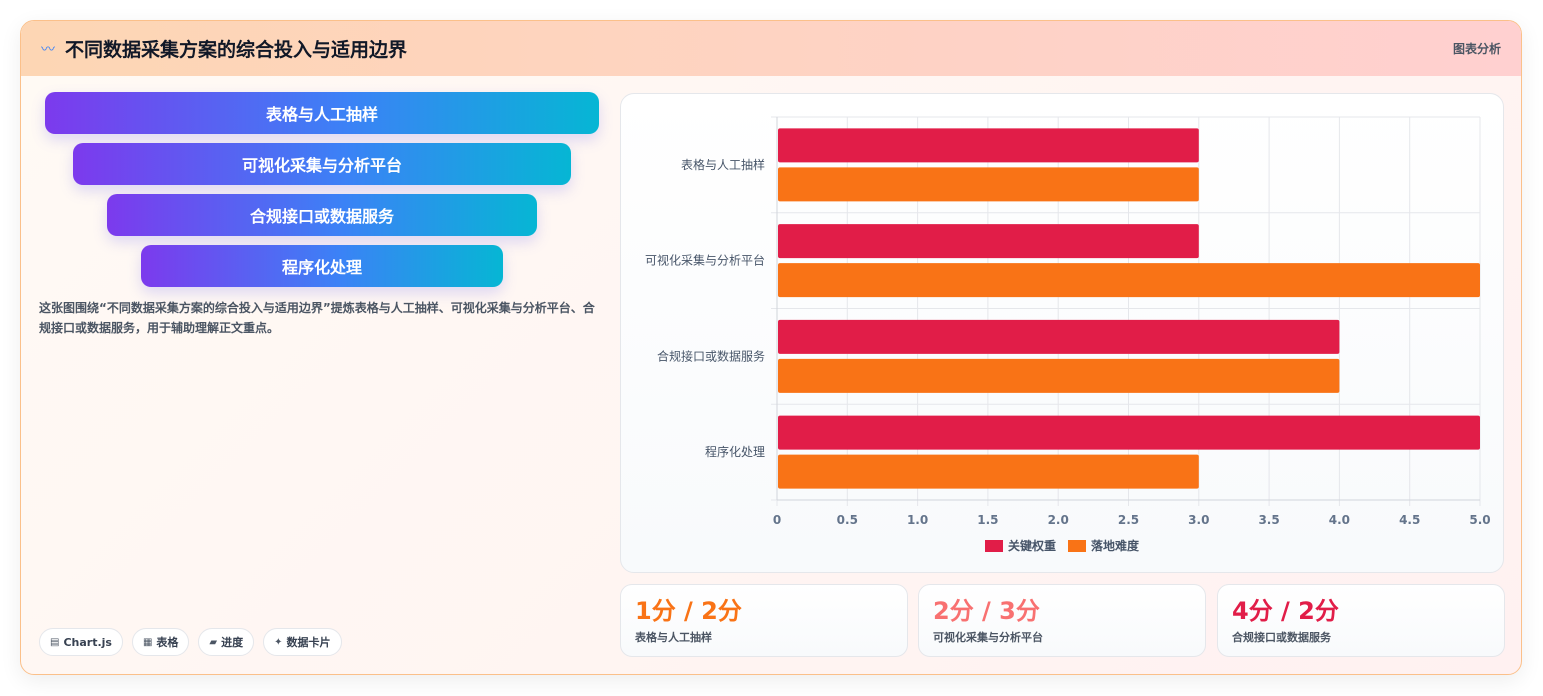 The width and height of the screenshot is (1543, 696). What do you see at coordinates (771, 48) in the screenshot?
I see `card-header: 〰 不同数据采集方案的综合投入与适用边界 图表分析` at bounding box center [771, 48].